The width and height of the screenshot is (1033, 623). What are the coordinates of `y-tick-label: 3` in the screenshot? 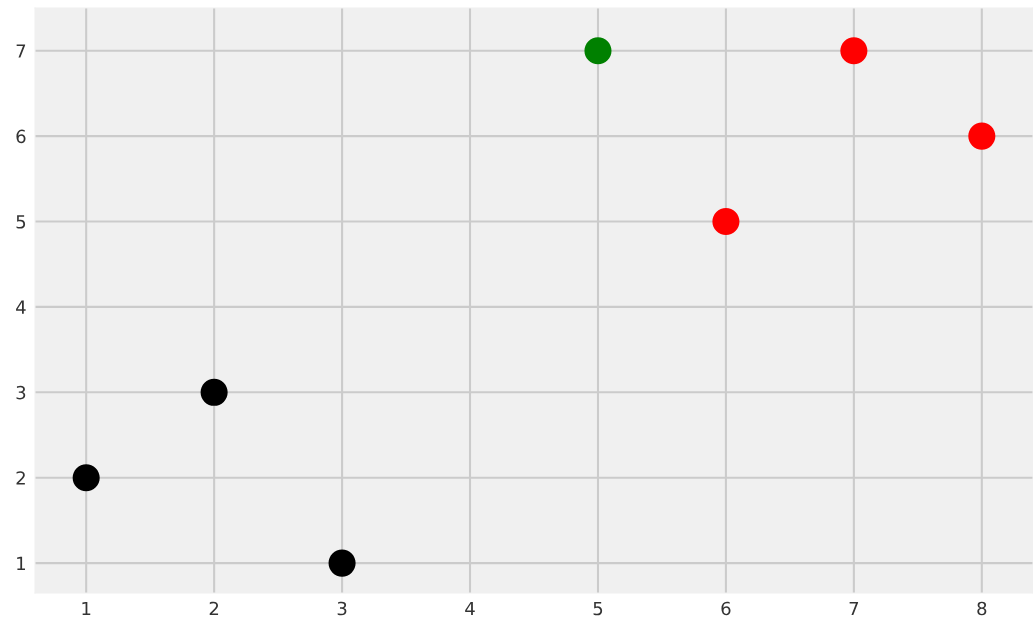 It's located at (21, 392).